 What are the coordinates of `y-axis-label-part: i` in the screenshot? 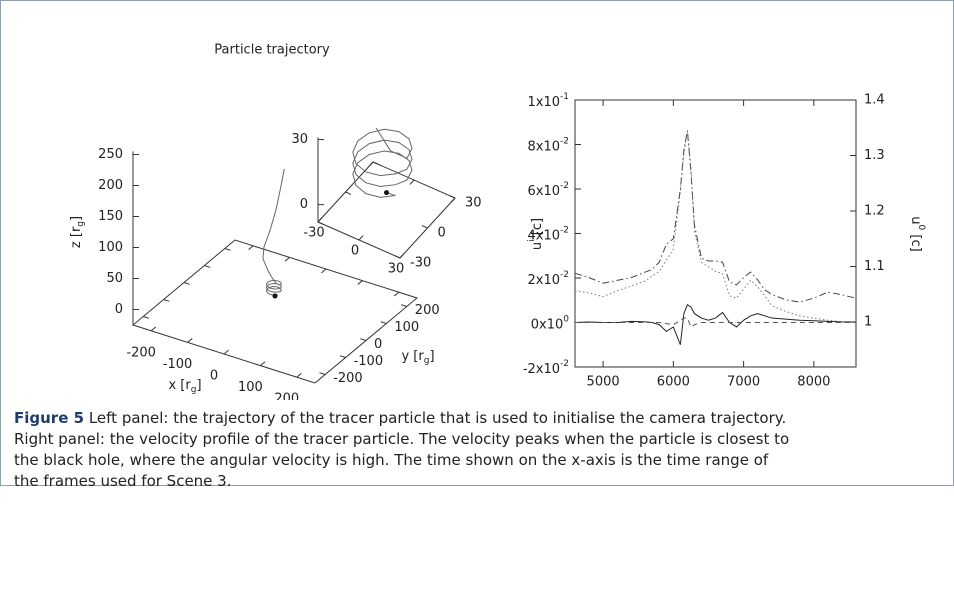 It's located at (532, 240).